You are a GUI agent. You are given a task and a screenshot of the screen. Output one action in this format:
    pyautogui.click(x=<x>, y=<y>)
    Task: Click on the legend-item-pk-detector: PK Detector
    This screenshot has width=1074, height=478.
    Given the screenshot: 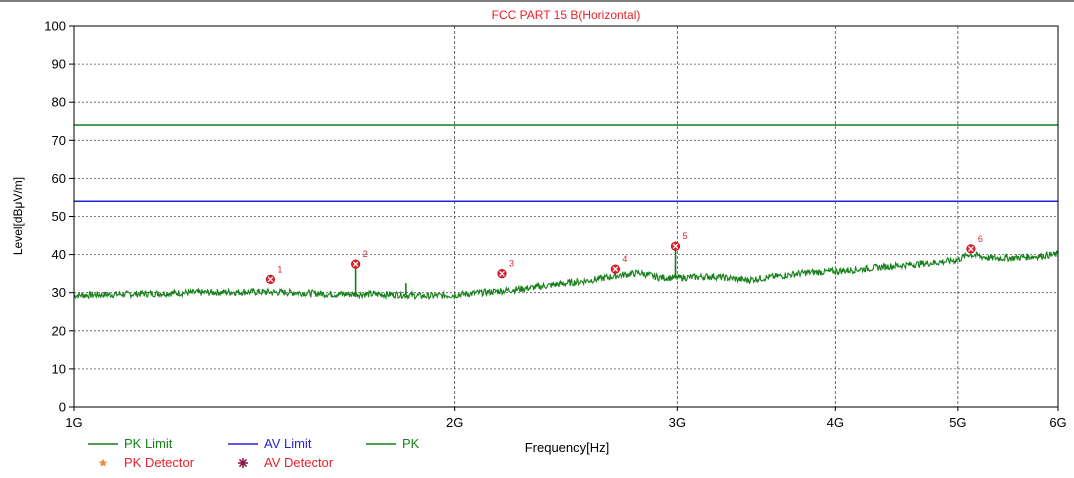 What is the action you would take?
    pyautogui.click(x=146, y=462)
    